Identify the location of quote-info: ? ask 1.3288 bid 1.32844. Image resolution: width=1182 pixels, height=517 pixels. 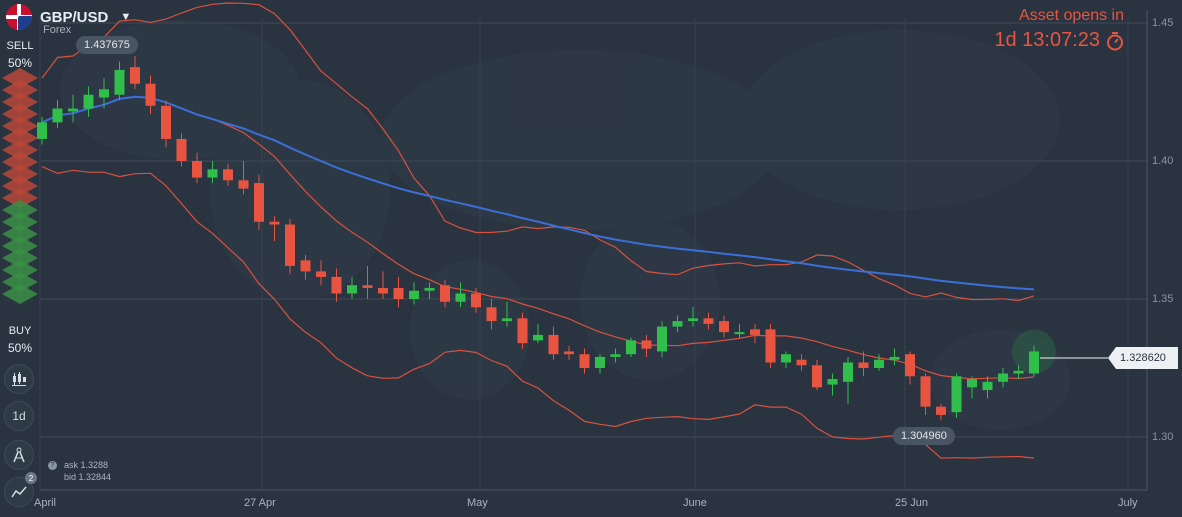
(79, 471).